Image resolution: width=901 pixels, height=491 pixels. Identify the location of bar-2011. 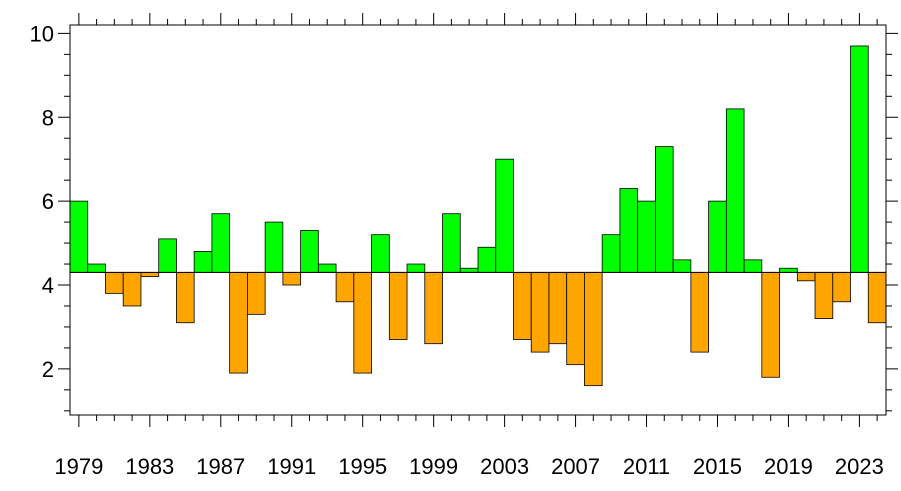
(646, 236).